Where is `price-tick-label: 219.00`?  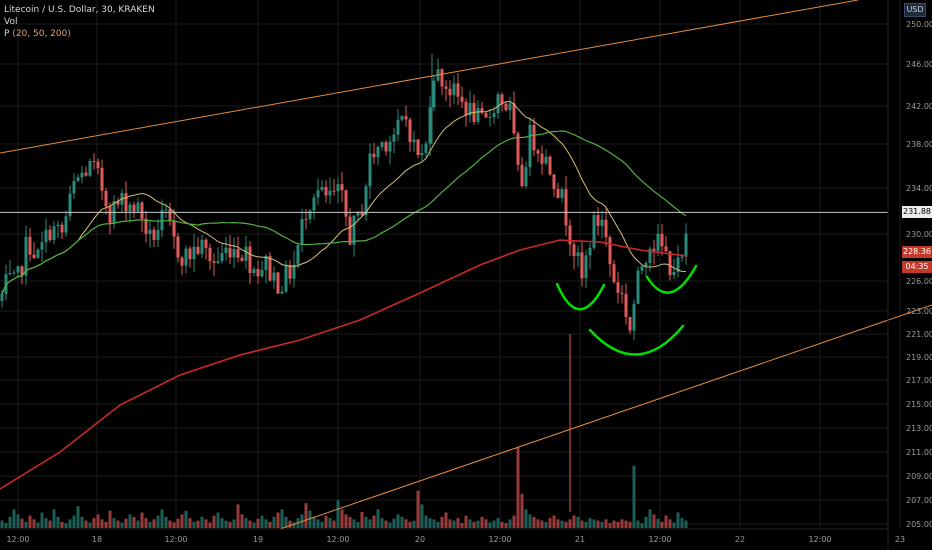
price-tick-label: 219.00 is located at coordinates (919, 357).